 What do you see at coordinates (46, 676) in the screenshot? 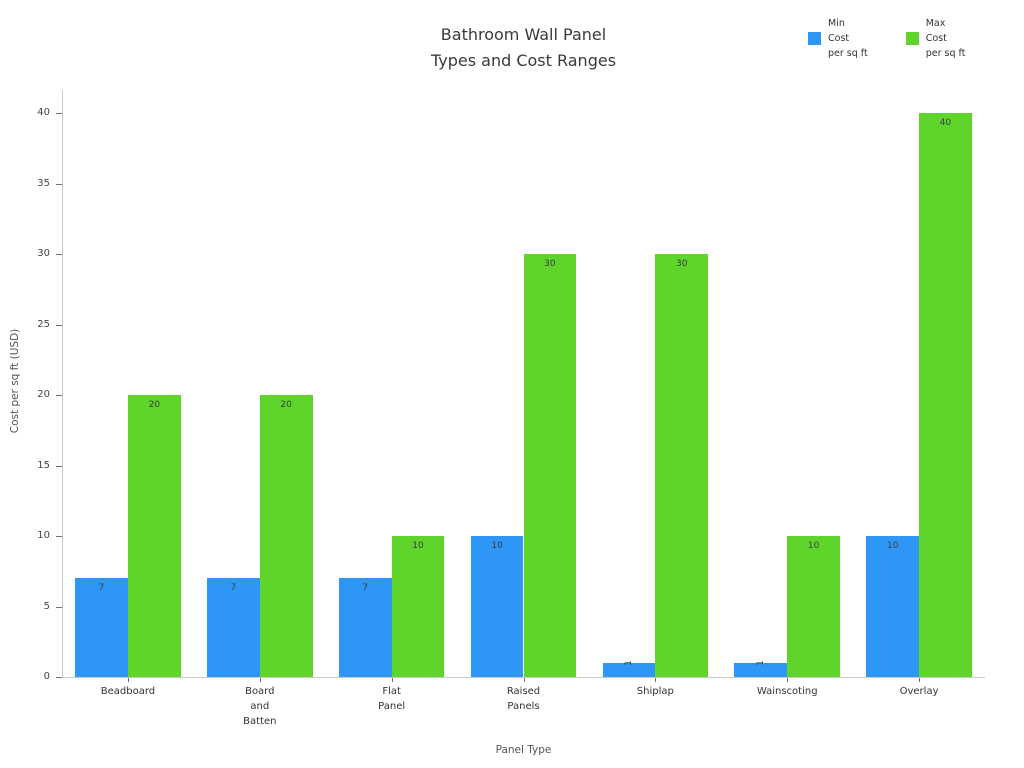
I see `y-tick-label: 0` at bounding box center [46, 676].